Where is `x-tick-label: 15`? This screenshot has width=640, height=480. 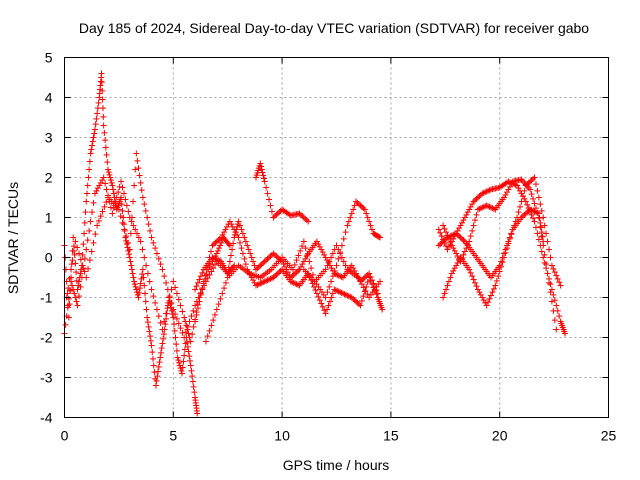
x-tick-label: 15 is located at coordinates (391, 436).